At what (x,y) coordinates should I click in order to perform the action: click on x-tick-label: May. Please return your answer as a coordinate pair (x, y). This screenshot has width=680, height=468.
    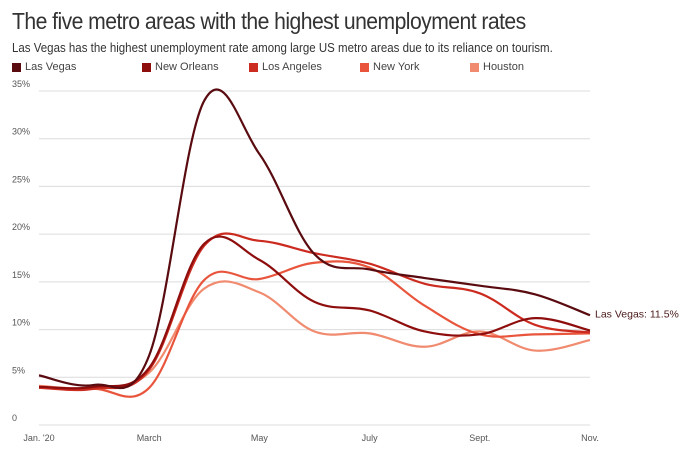
    Looking at the image, I should click on (260, 438).